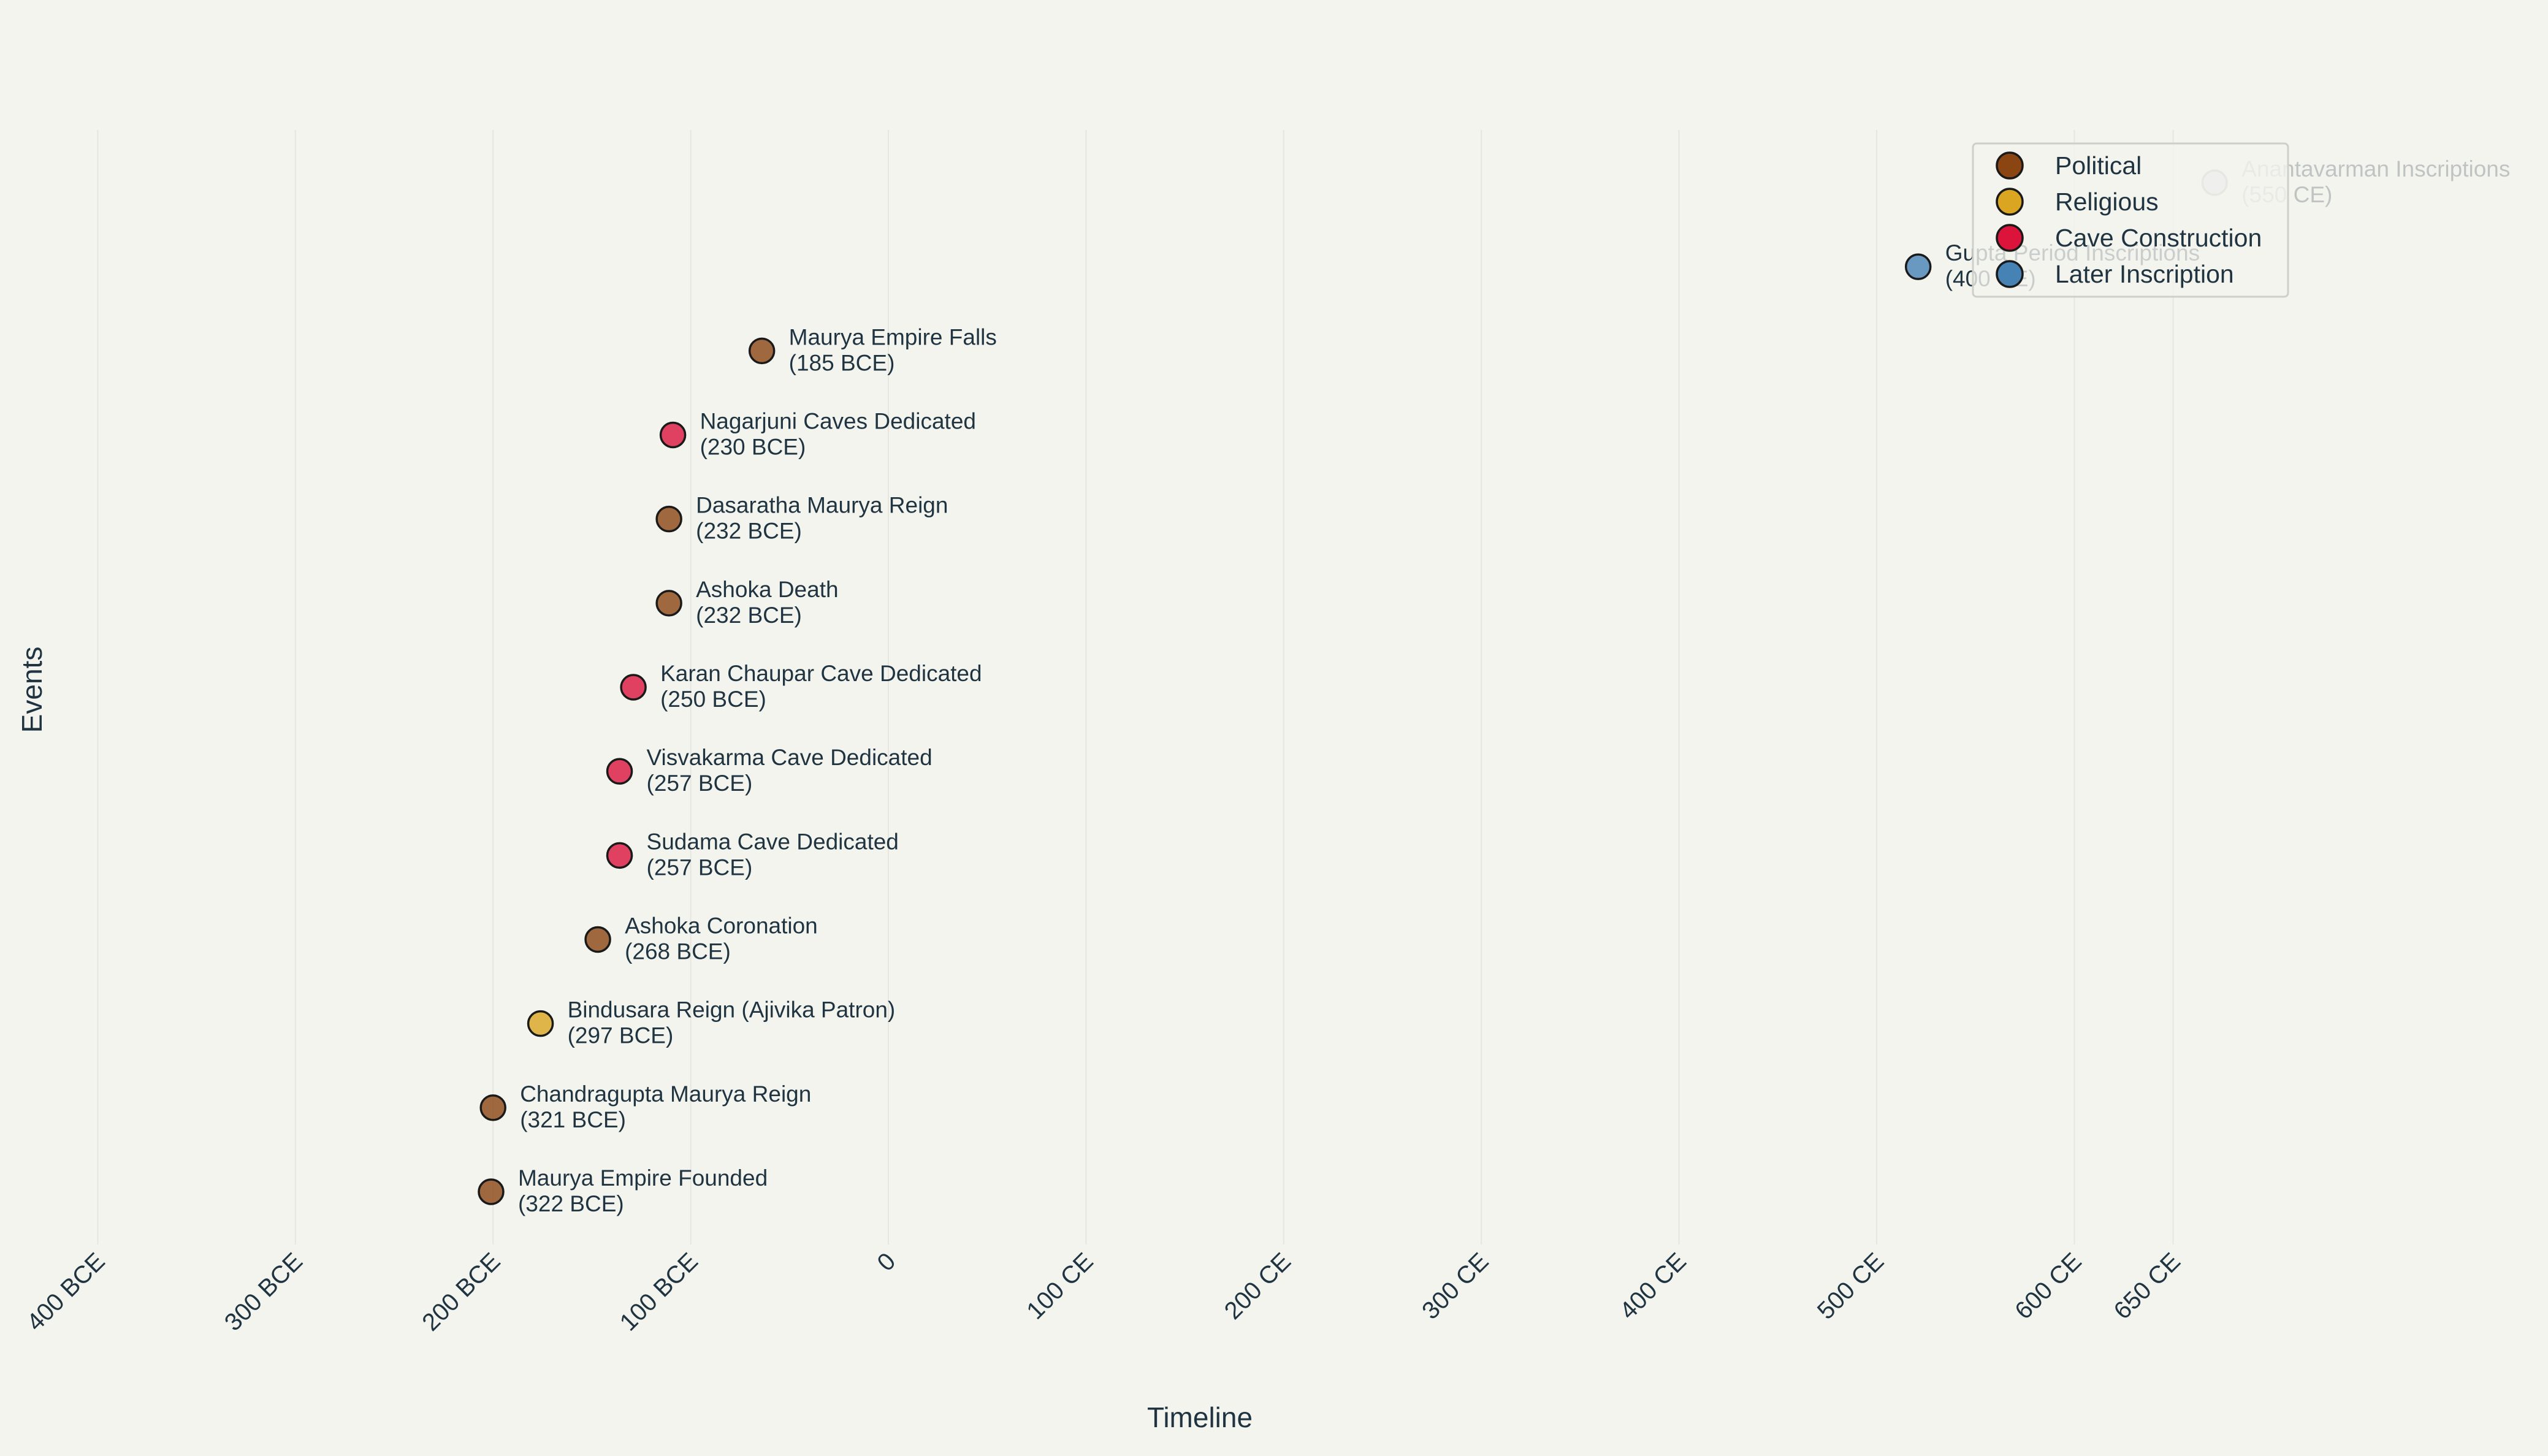 The width and height of the screenshot is (2548, 1456). I want to click on x-tick-label: 200 BCE, so click(461, 1292).